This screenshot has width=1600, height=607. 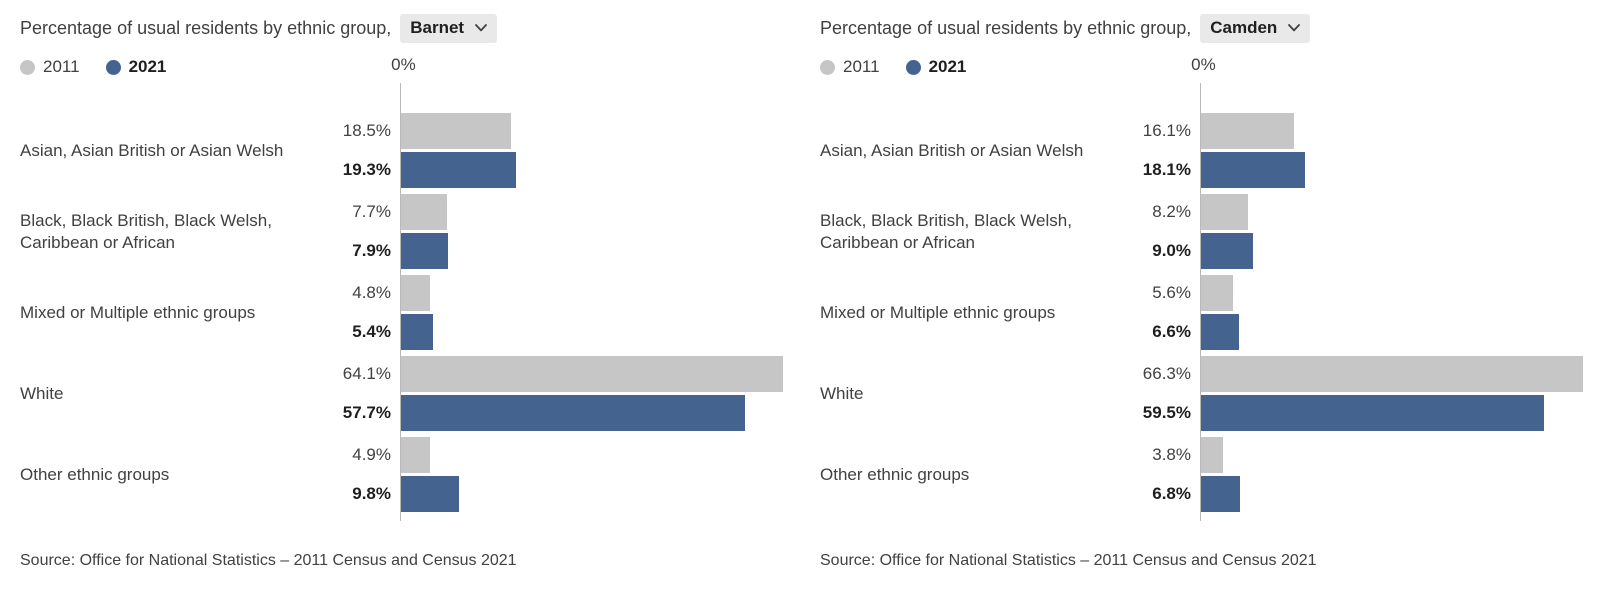 I want to click on category-group: Mixed or Multiple ethnic groups 4.8% 5.4%, so click(x=400, y=312).